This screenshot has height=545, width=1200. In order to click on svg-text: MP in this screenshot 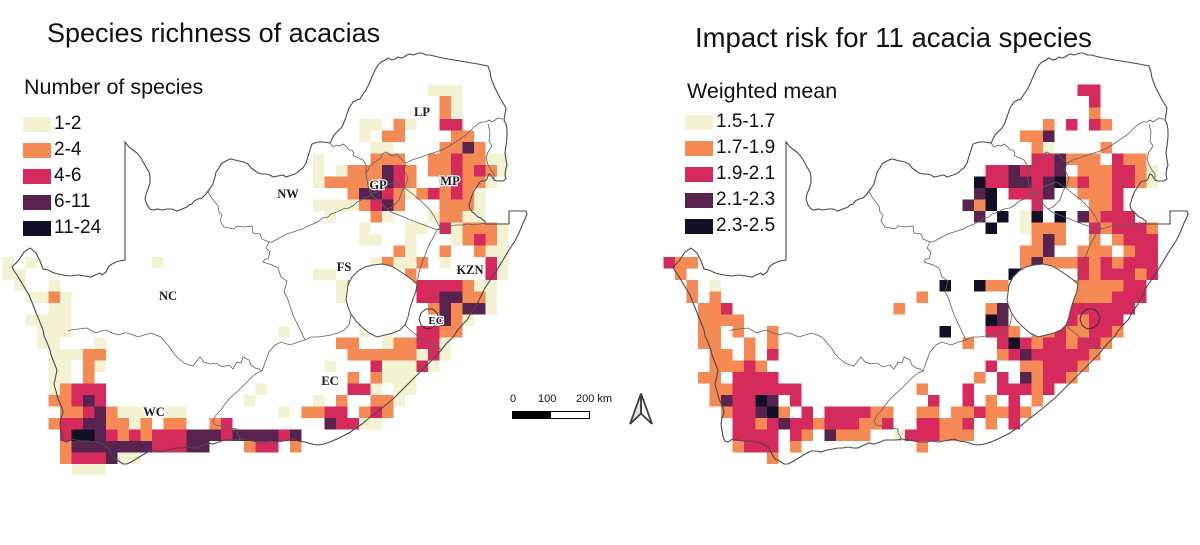, I will do `click(450, 181)`.